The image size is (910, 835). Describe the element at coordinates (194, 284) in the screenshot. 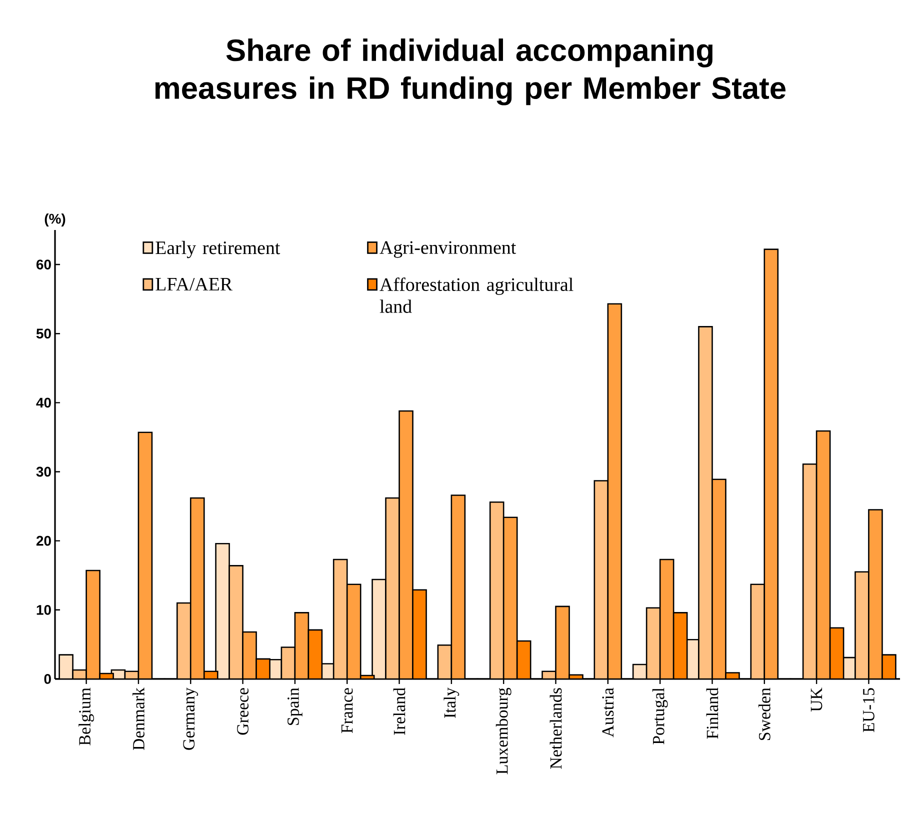

I see `legend-label: LFA/AER` at that location.